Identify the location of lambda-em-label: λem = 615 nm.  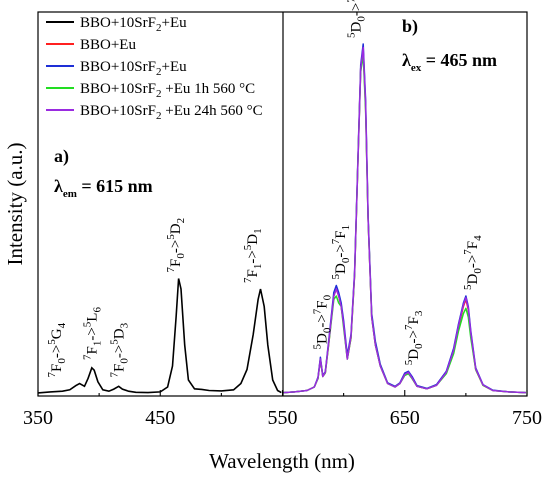
(103, 188).